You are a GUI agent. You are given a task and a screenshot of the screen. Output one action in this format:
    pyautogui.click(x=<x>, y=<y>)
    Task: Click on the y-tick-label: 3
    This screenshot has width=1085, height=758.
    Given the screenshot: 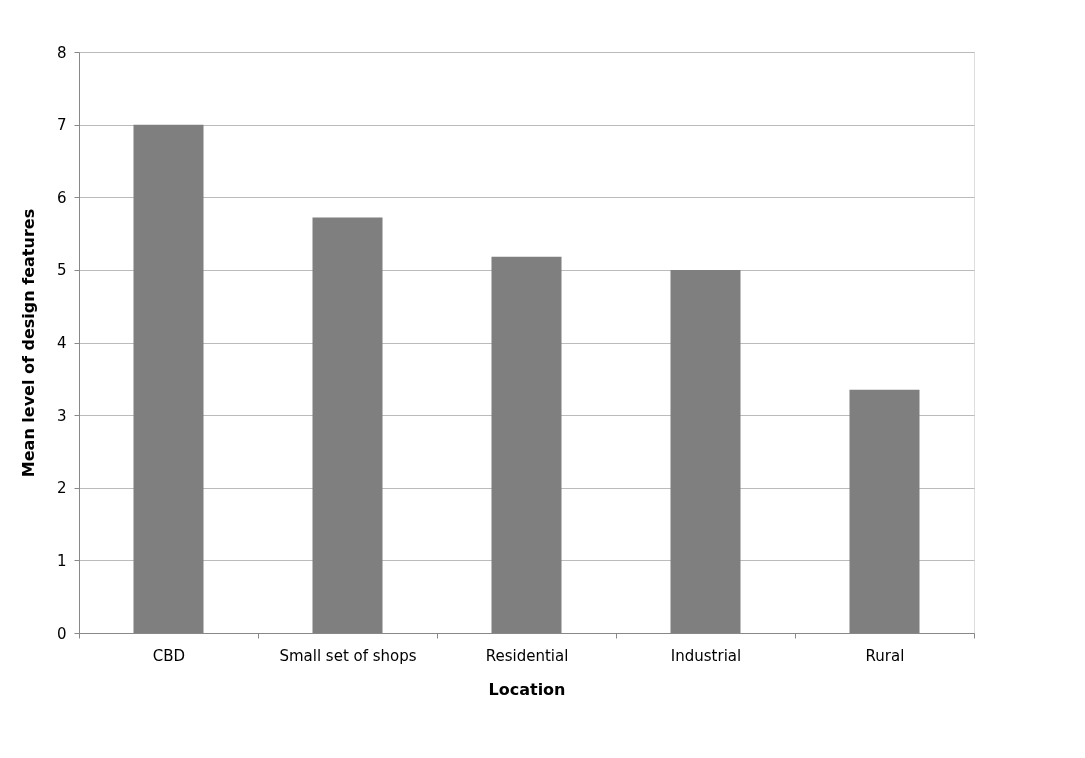 What is the action you would take?
    pyautogui.click(x=61, y=415)
    